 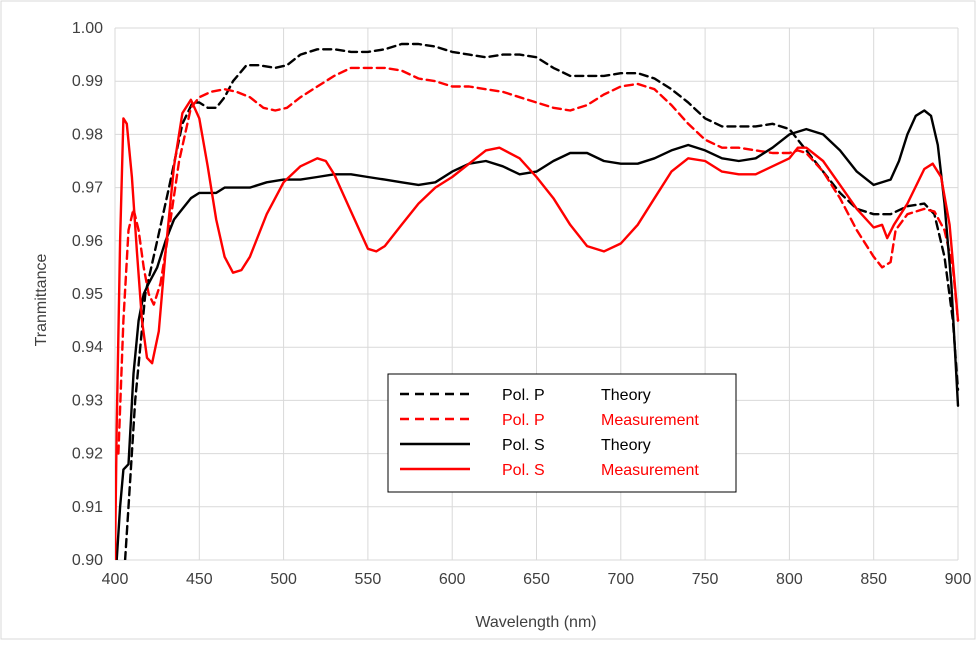 I want to click on y-tick-label: 0.95, so click(x=87, y=294).